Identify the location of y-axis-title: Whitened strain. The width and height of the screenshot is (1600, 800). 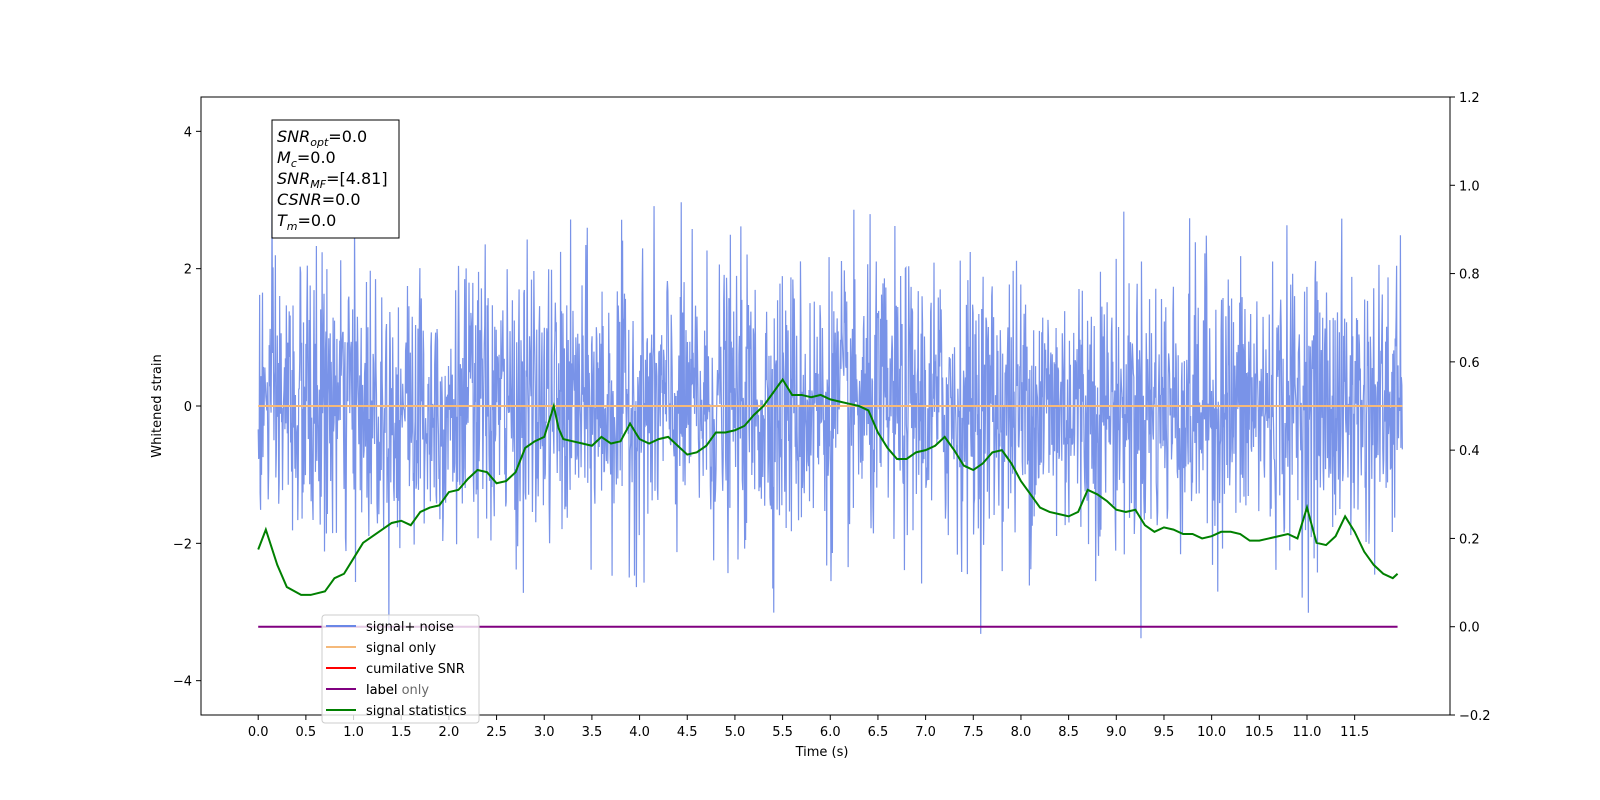
(157, 405).